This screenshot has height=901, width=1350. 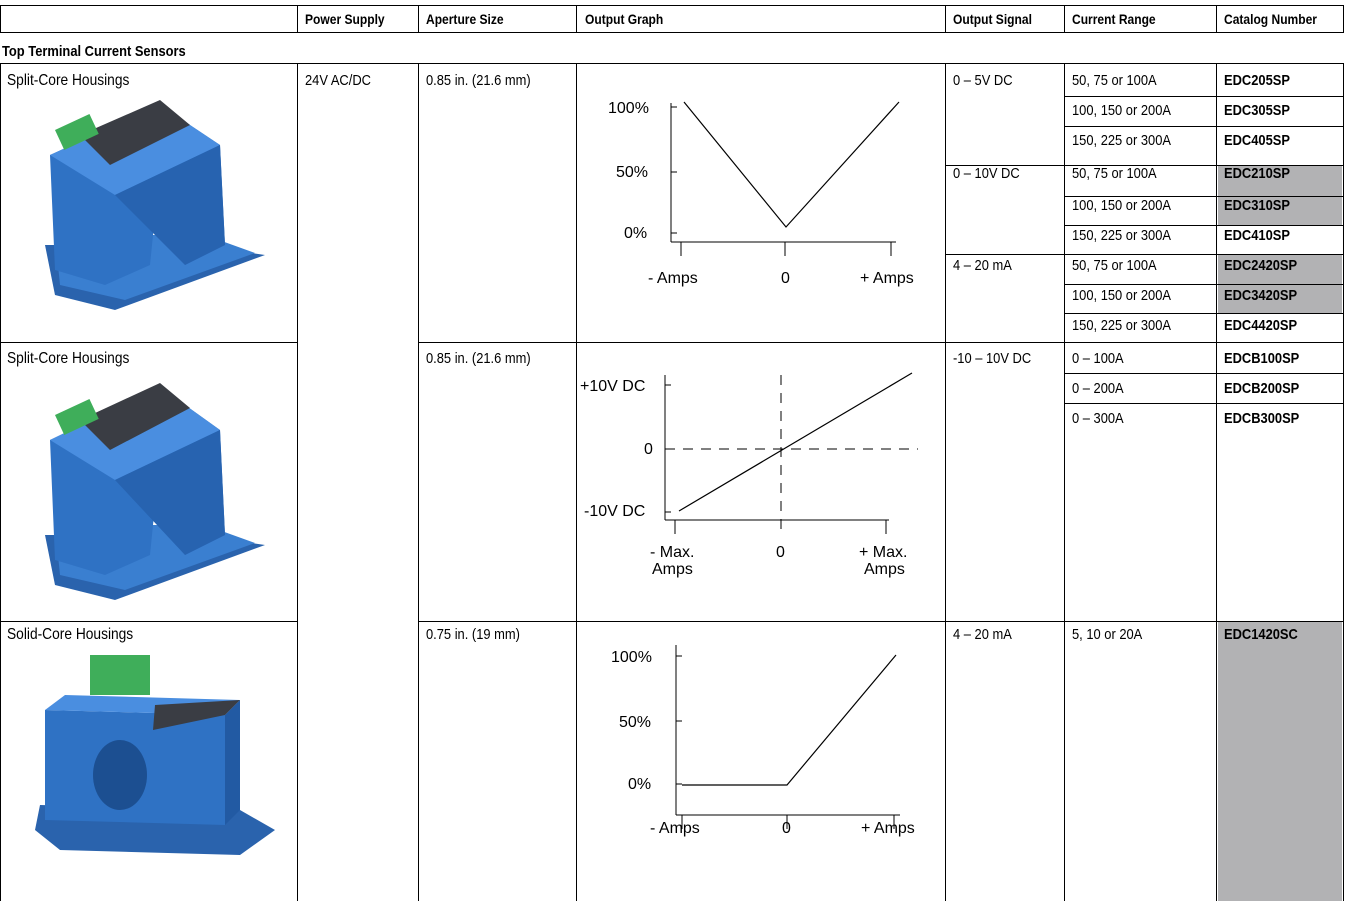 I want to click on shade-edc3420sp, so click(x=1280, y=298).